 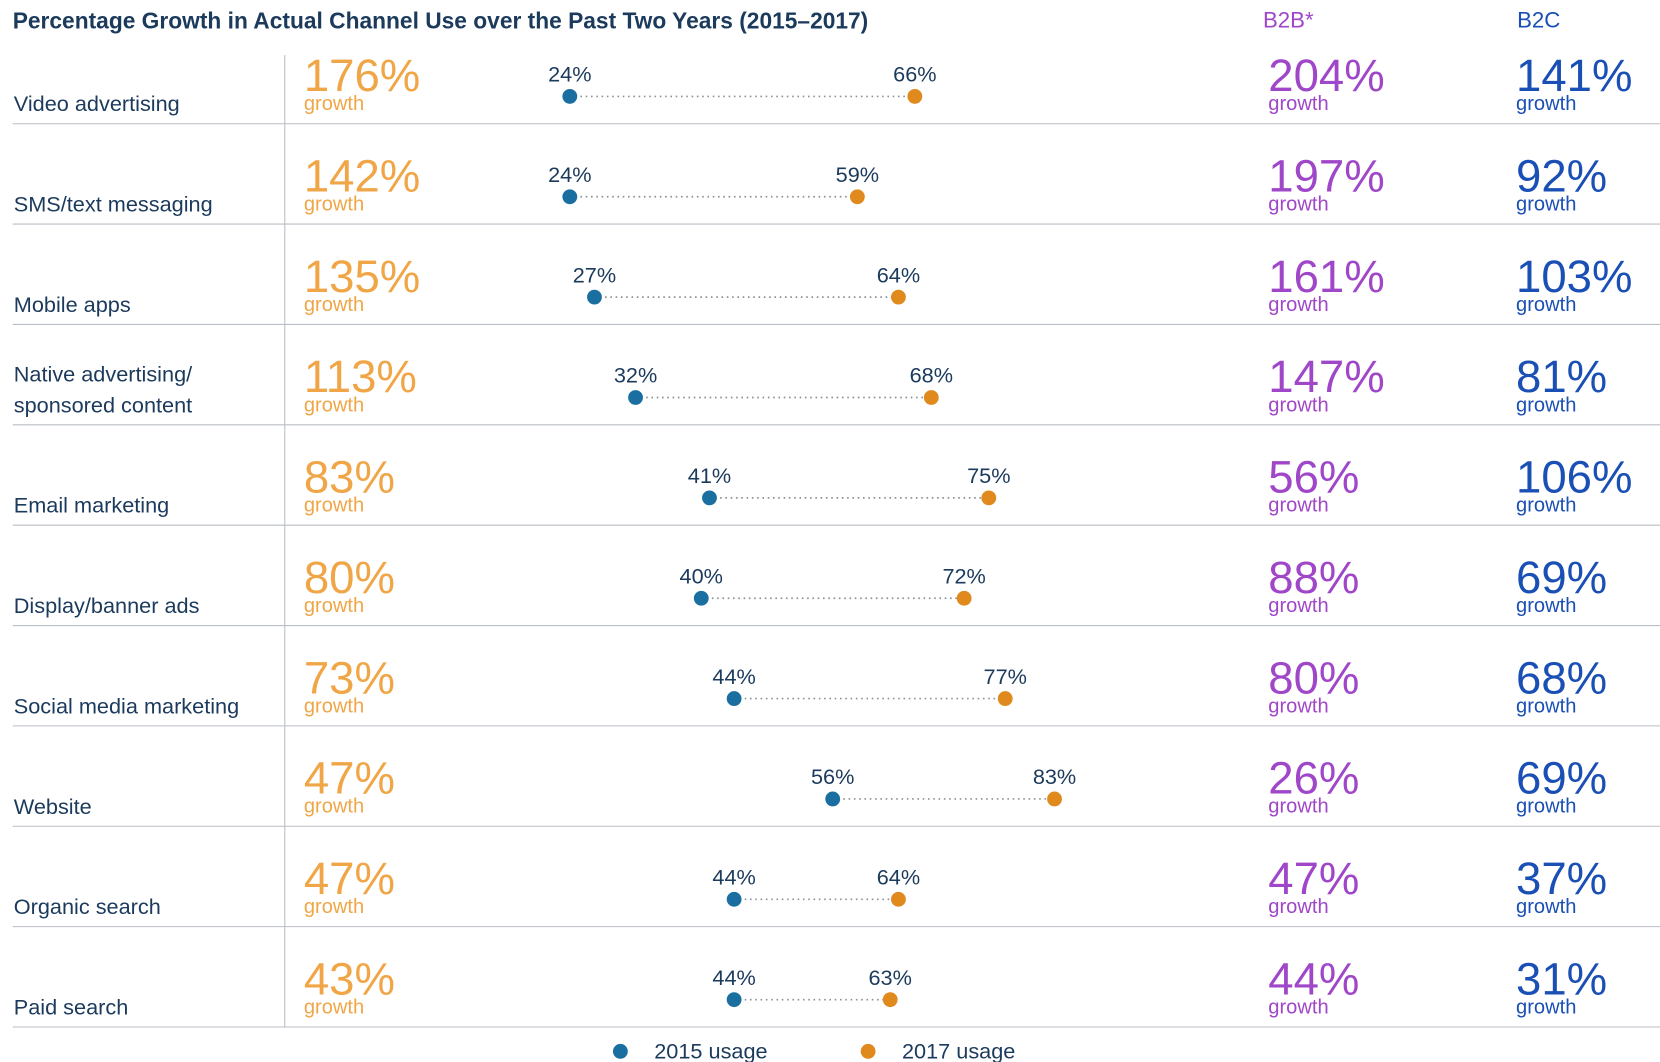 What do you see at coordinates (362, 75) in the screenshot?
I see `growth-value: 176%` at bounding box center [362, 75].